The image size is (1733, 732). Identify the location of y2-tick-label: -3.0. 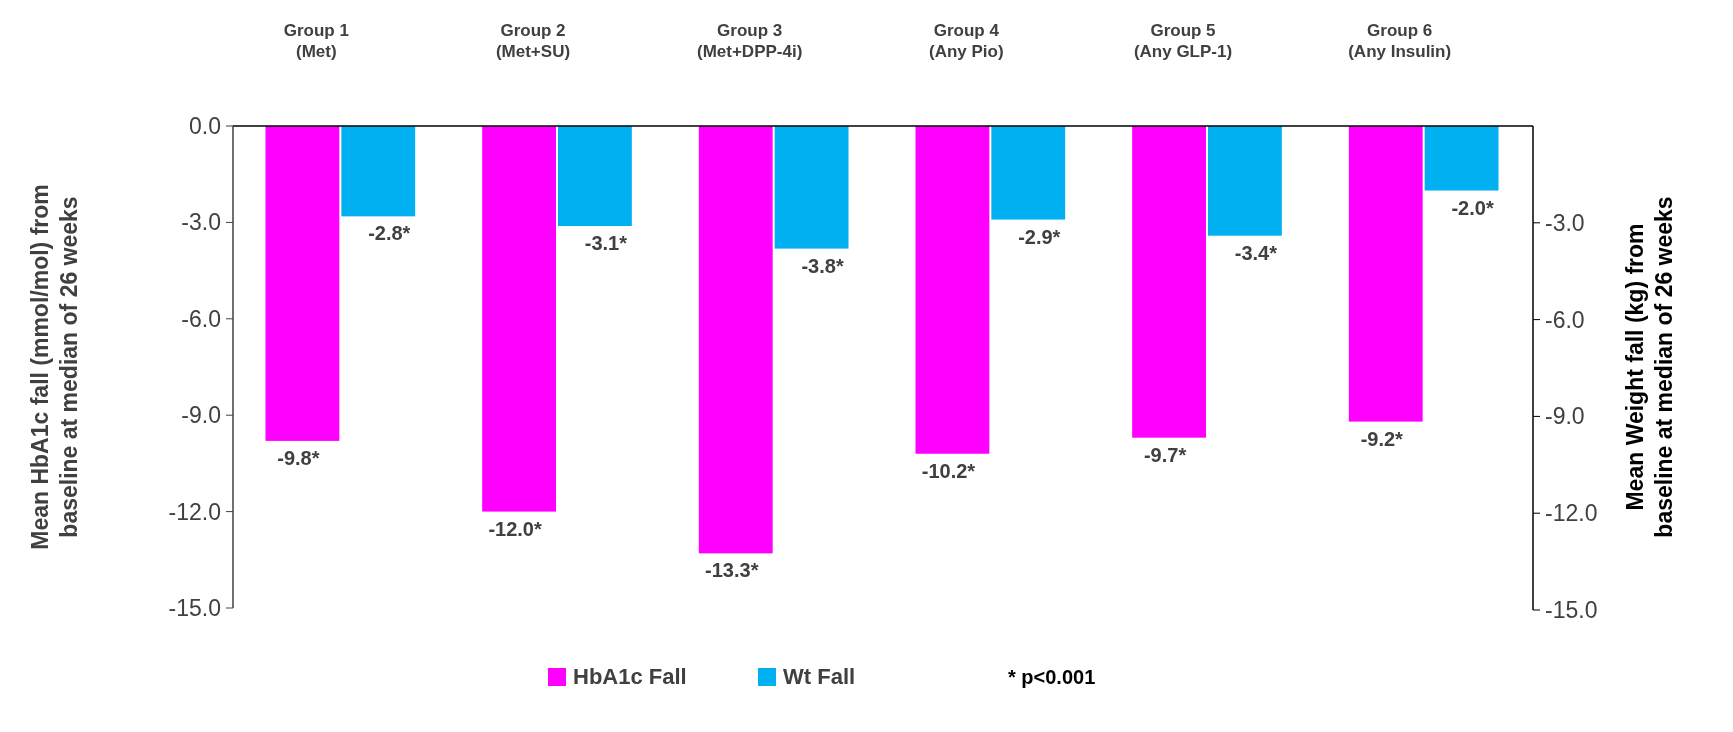
(1565, 222).